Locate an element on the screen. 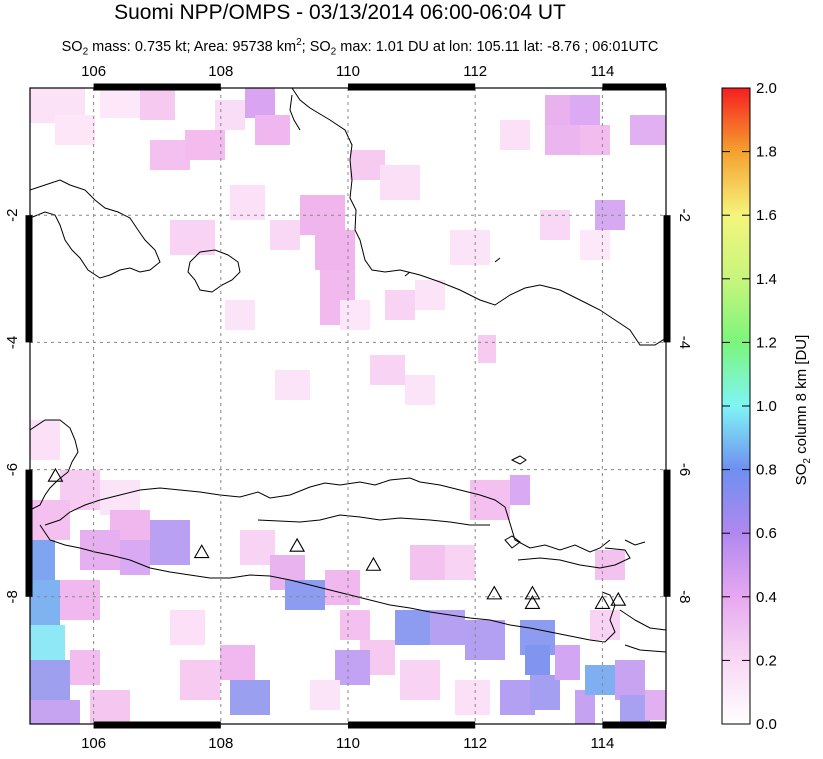  colorbar-tick-label: 1.4 is located at coordinates (766, 279).